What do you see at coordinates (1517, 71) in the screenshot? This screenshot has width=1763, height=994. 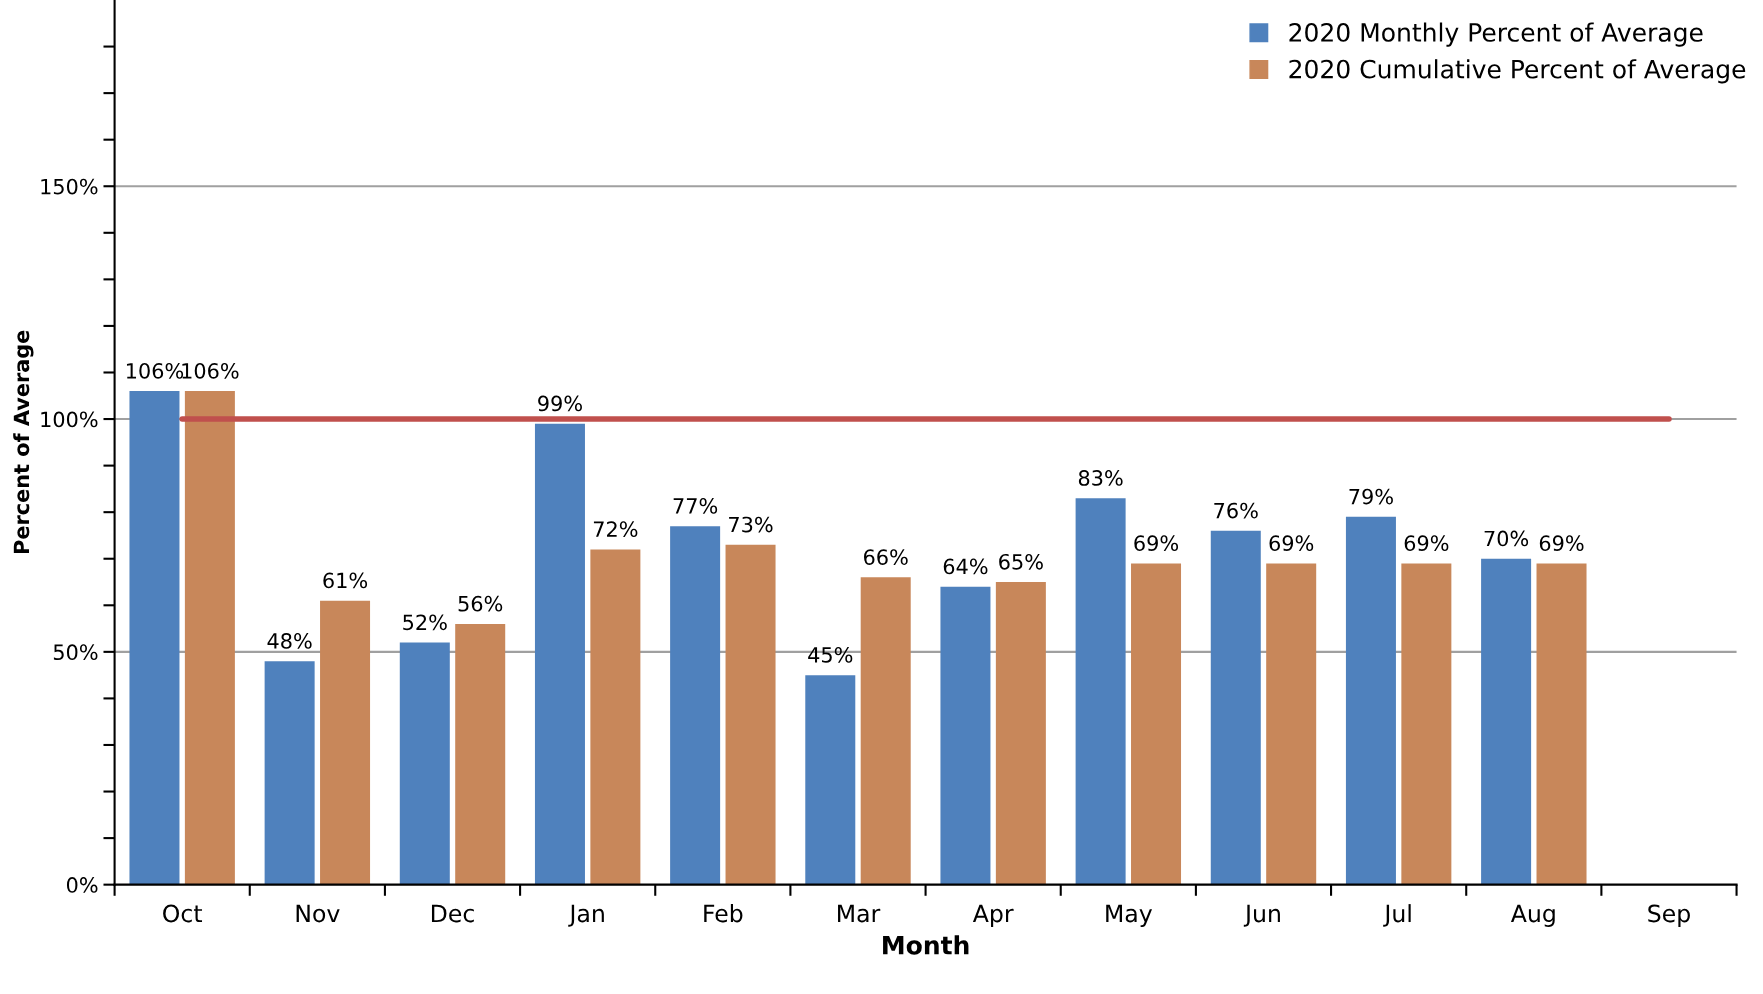 I see `legend-label: 2020 Cumulative Percent of Average` at bounding box center [1517, 71].